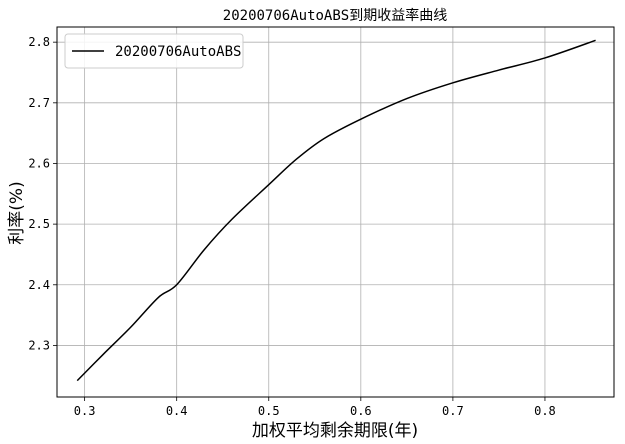 This screenshot has height=444, width=625. What do you see at coordinates (269, 411) in the screenshot?
I see `x-tick-label: 0.5` at bounding box center [269, 411].